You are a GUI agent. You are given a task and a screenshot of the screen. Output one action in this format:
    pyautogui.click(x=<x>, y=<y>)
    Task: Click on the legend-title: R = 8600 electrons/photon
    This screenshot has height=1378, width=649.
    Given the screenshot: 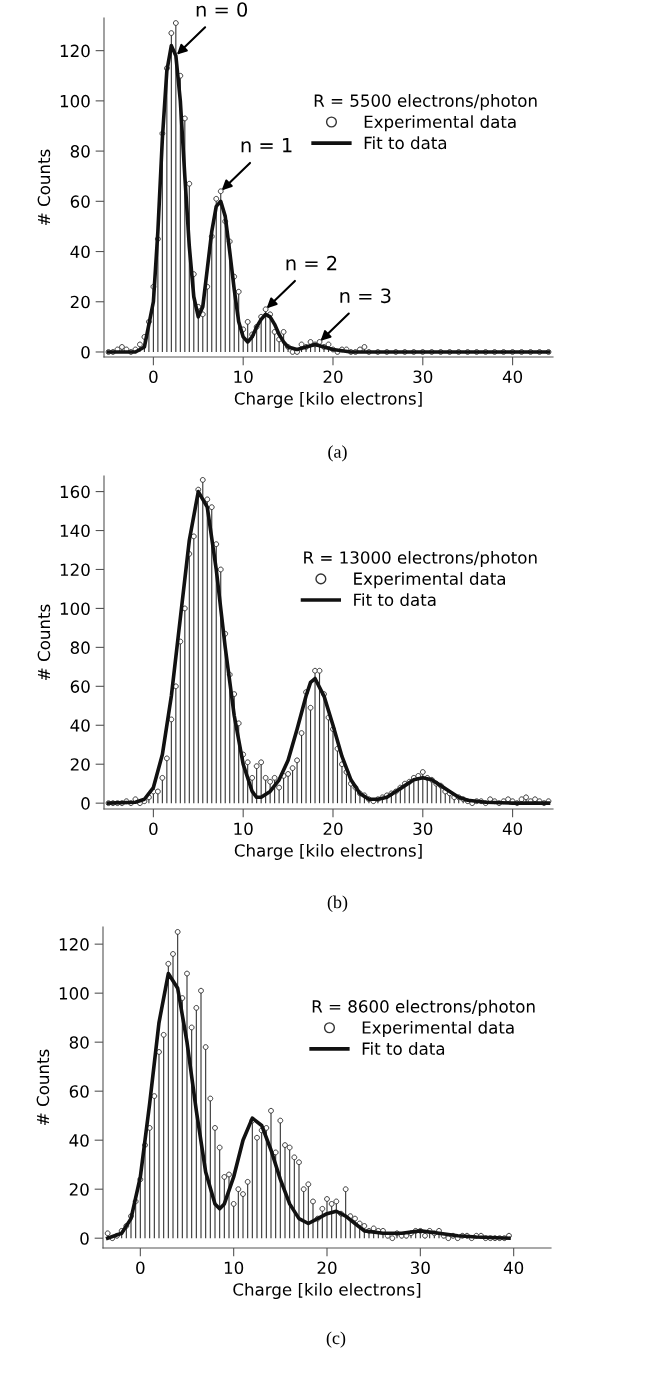 What is the action you would take?
    pyautogui.click(x=423, y=1007)
    